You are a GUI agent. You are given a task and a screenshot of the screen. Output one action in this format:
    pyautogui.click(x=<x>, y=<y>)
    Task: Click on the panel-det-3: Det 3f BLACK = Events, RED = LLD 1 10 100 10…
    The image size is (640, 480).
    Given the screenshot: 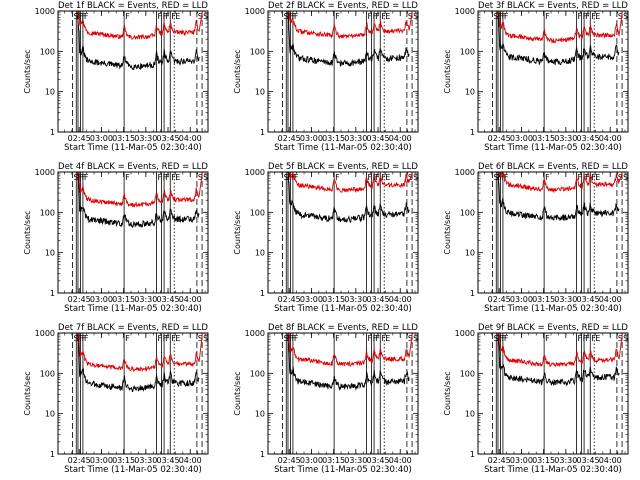 What is the action you would take?
    pyautogui.click(x=536, y=77)
    